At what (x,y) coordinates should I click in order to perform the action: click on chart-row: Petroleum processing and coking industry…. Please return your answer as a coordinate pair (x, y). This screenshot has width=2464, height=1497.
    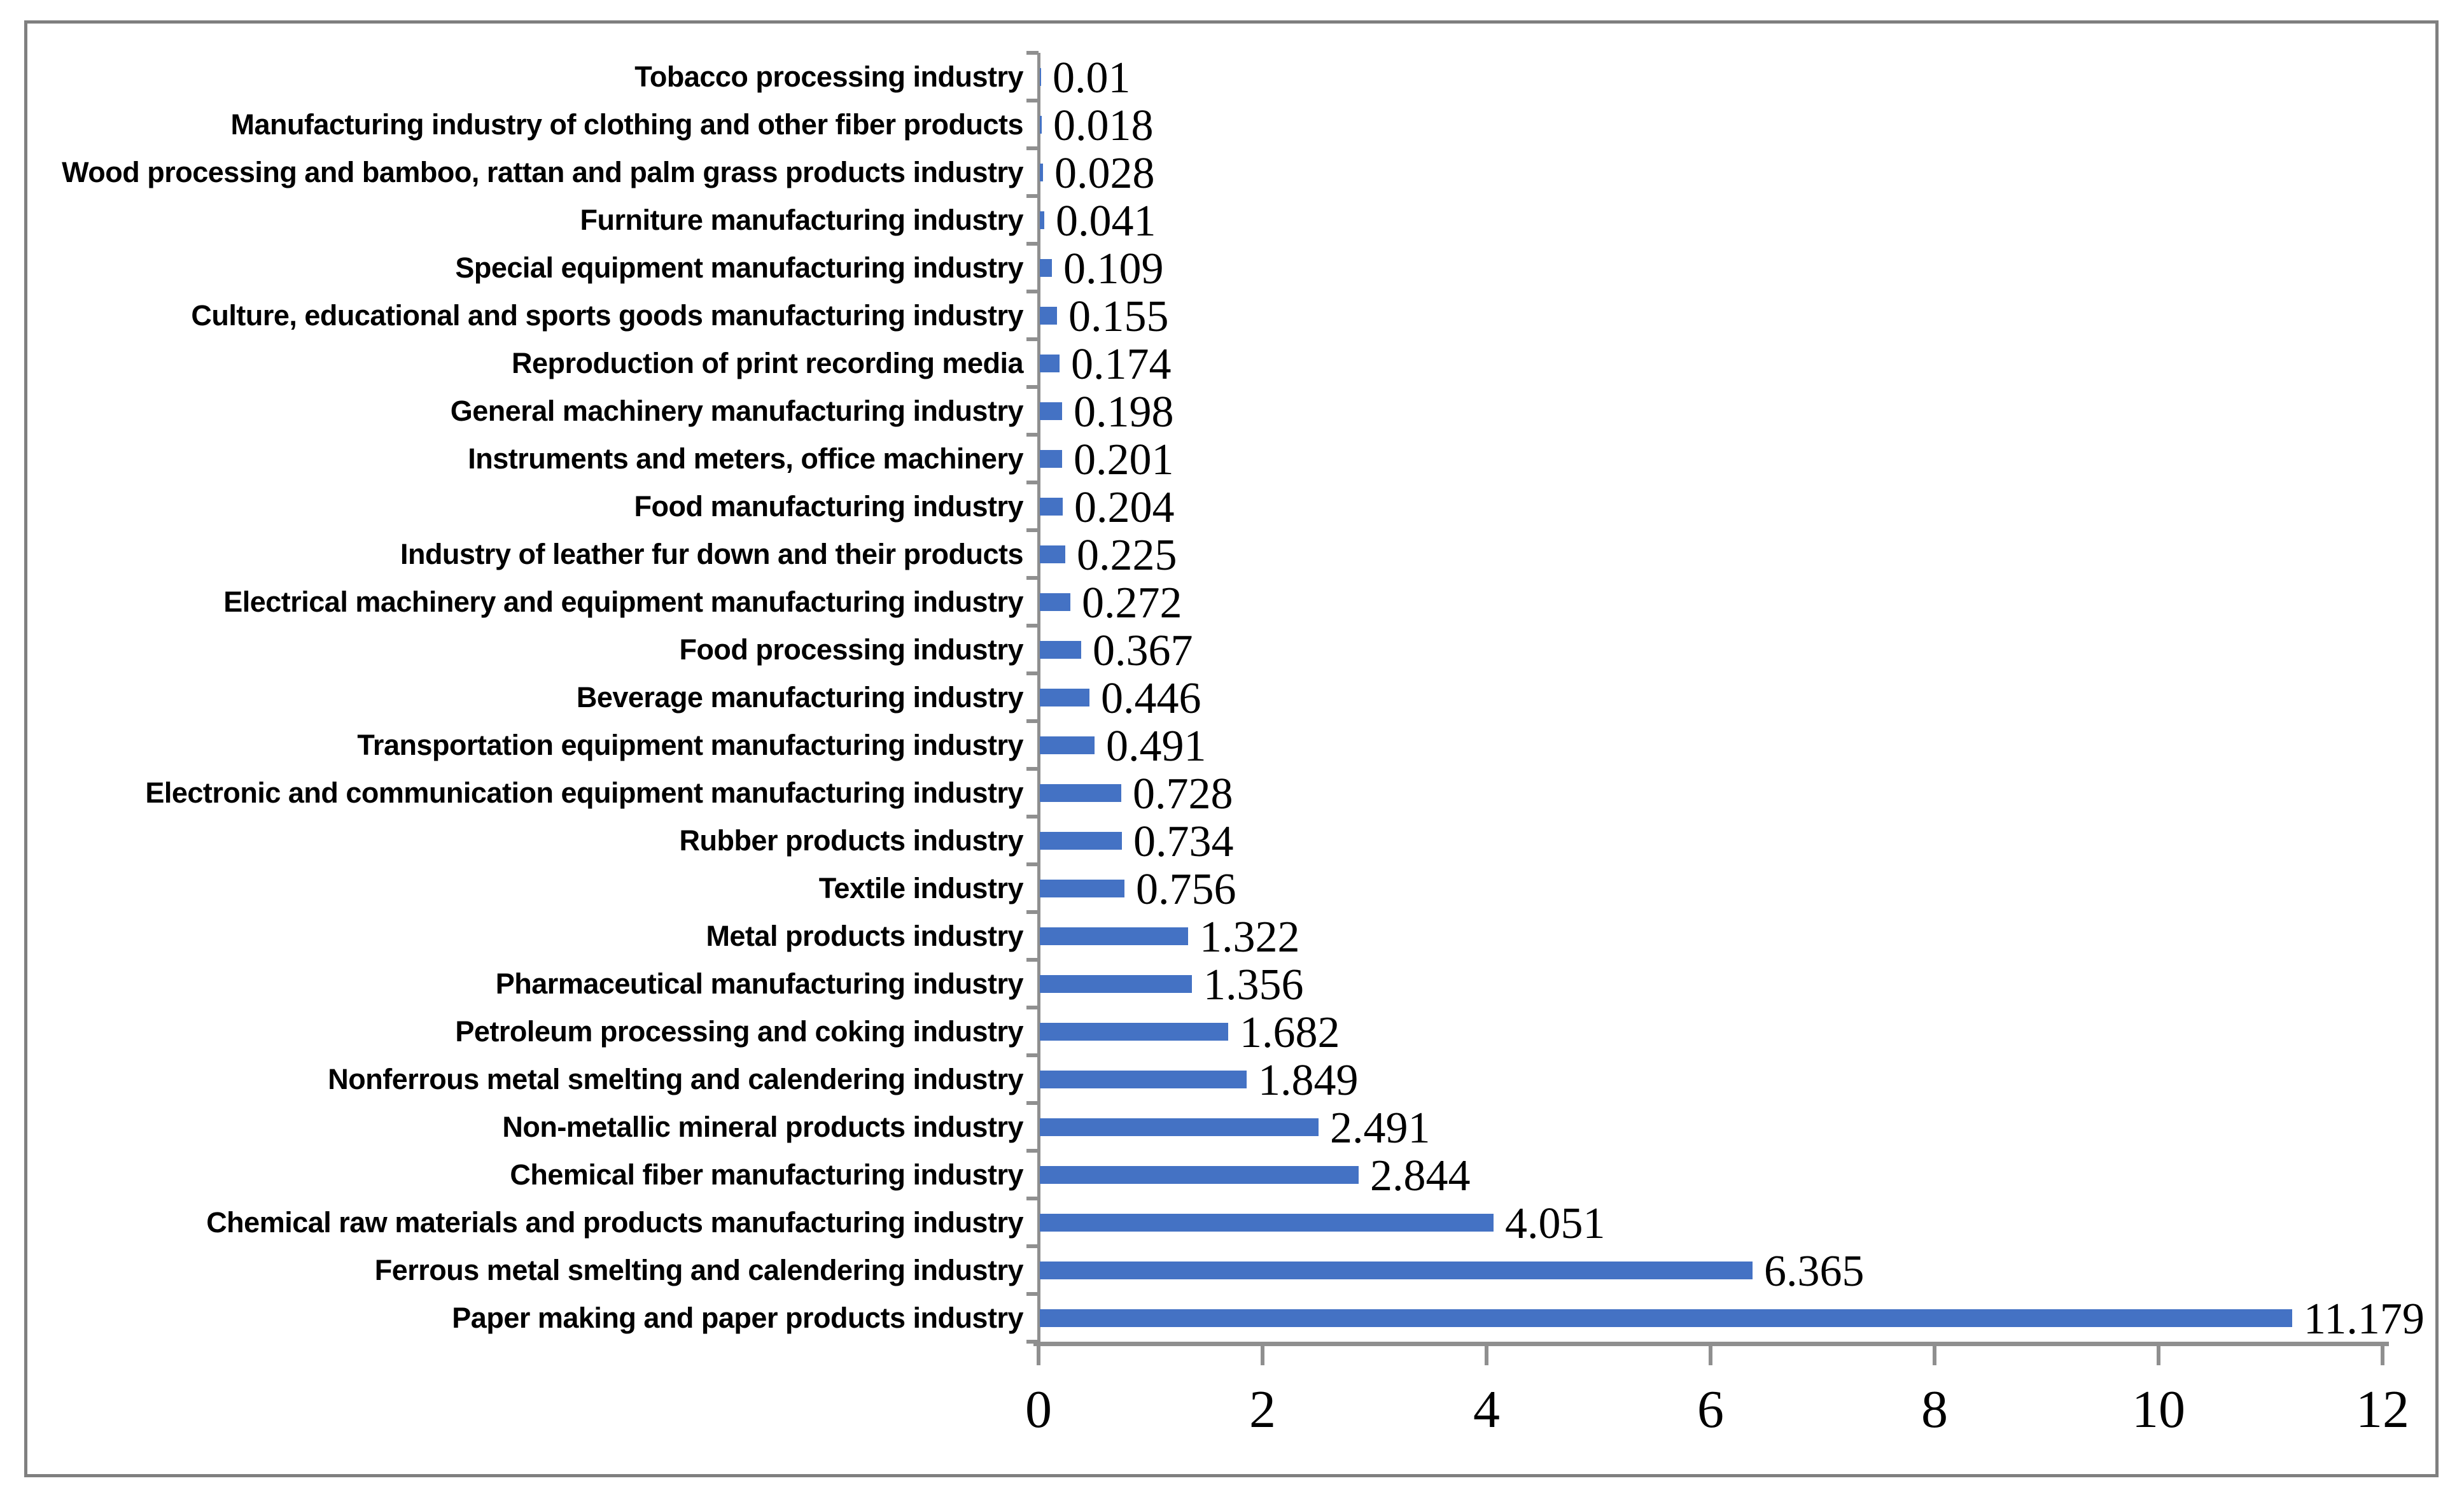
    Looking at the image, I should click on (1232, 1033).